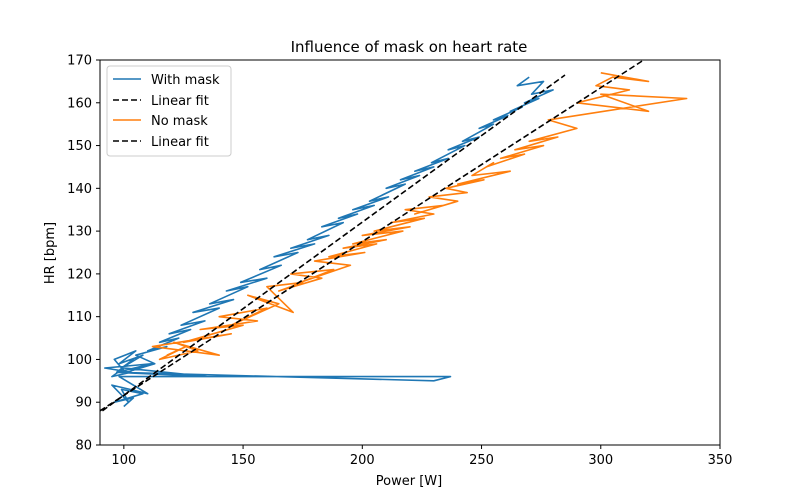  I want to click on legend-box, so click(169, 111).